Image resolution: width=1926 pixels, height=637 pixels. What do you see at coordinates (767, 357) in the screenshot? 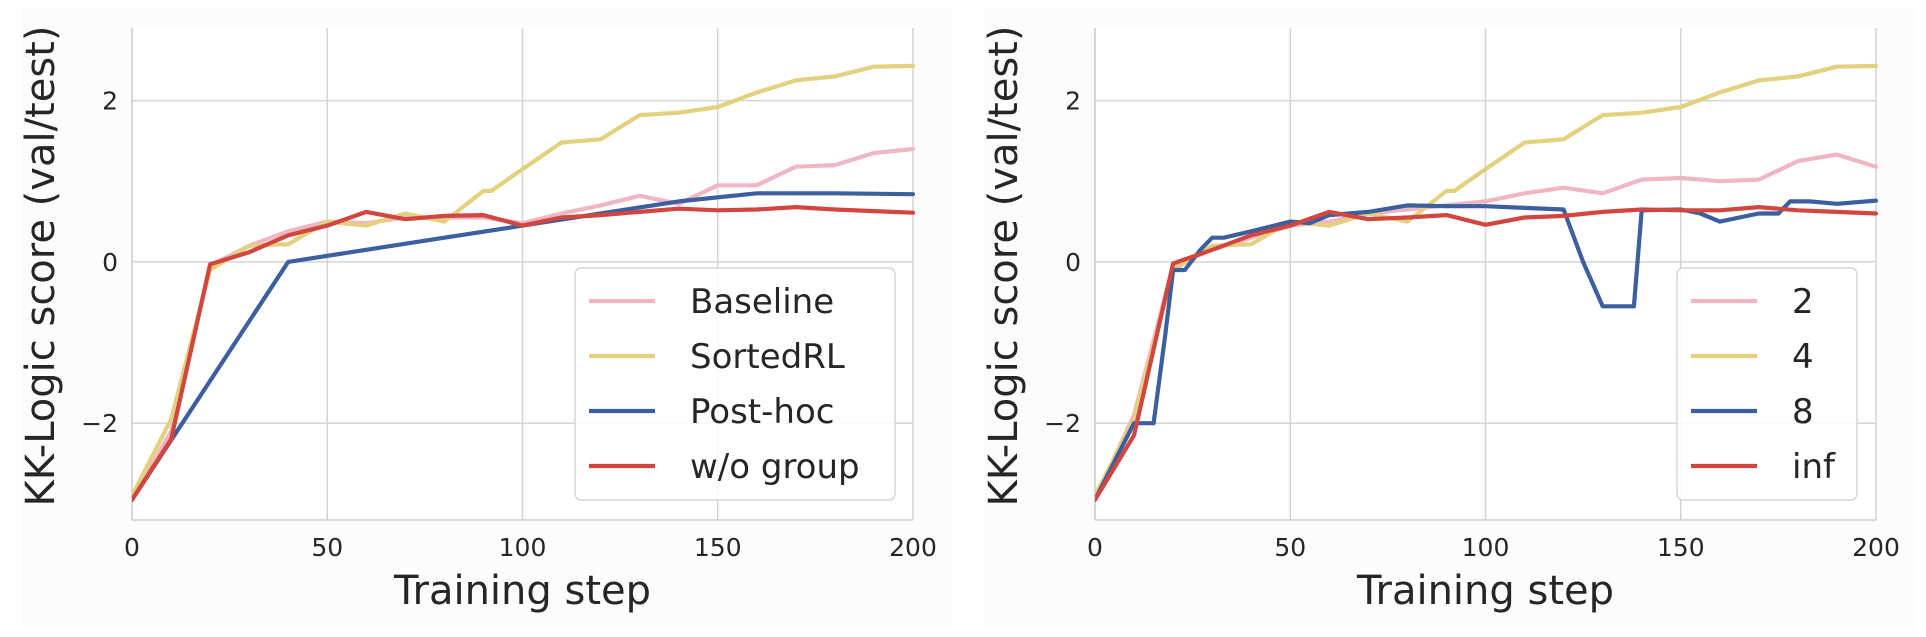
I see `legend-label: SortedRL` at bounding box center [767, 357].